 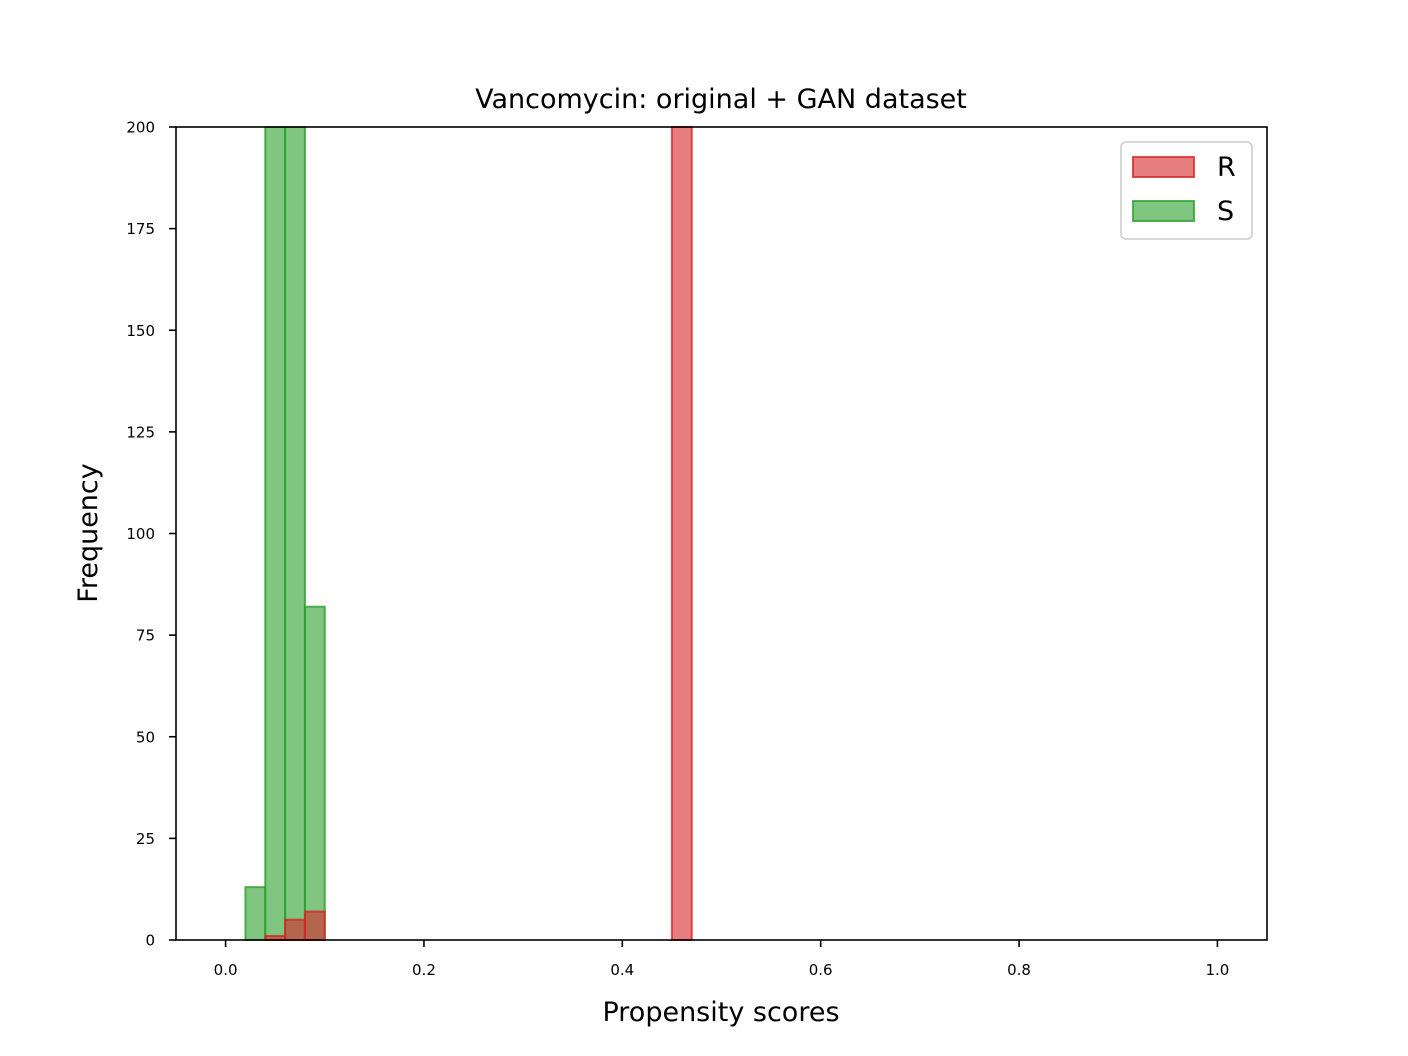 I want to click on x-tick-label: 0.6, so click(x=821, y=970).